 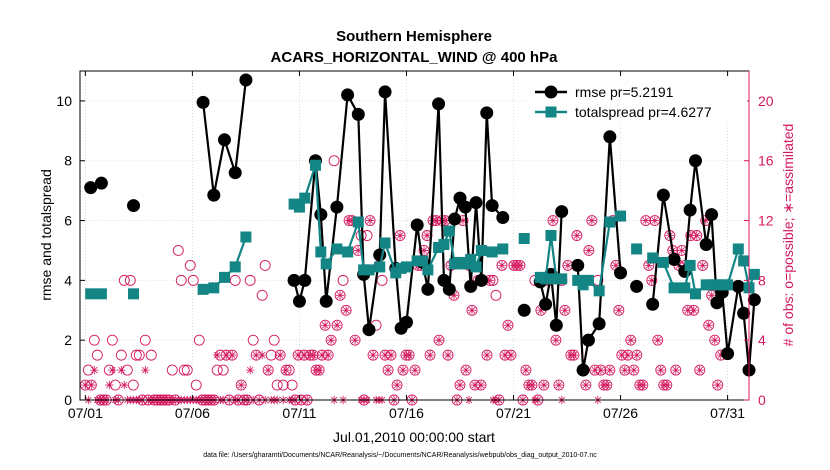 What do you see at coordinates (766, 161) in the screenshot?
I see `right-tick-label: 16` at bounding box center [766, 161].